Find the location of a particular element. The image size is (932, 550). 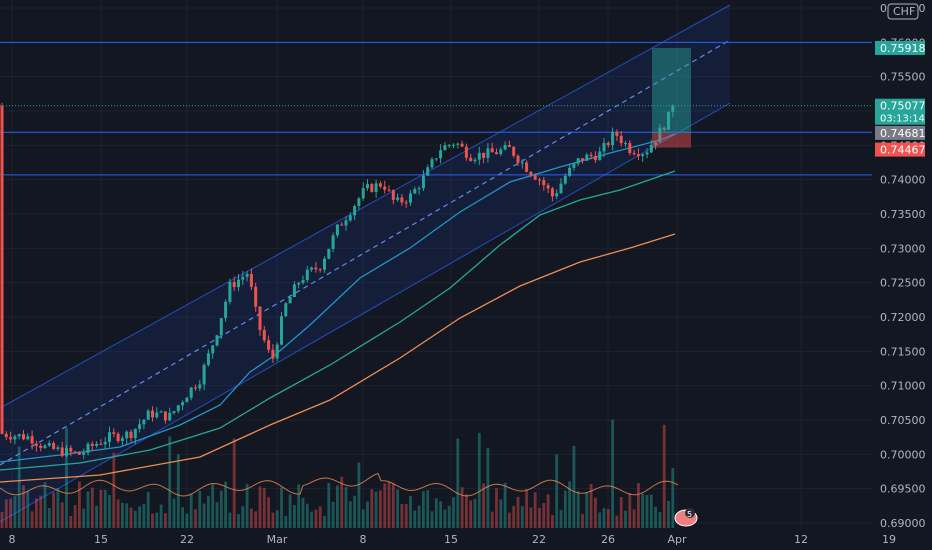

time-axis: 8 15 22 Mar 8 15 22 26 Apr 12 19 is located at coordinates (466, 540).